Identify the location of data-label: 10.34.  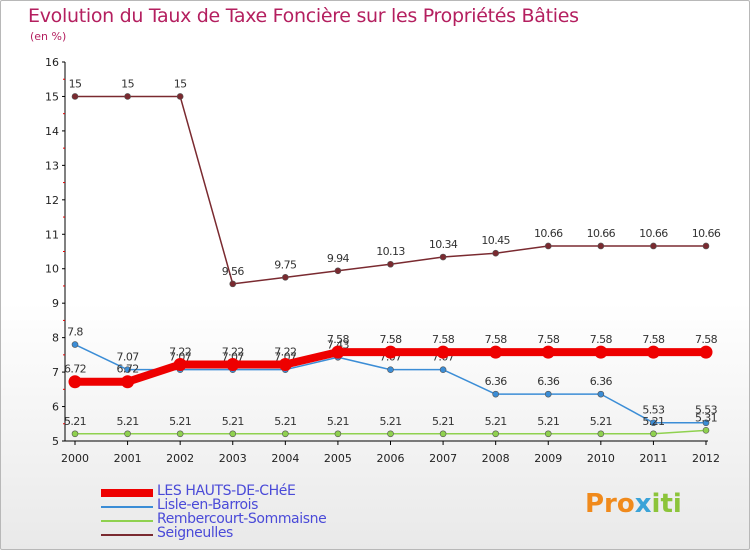
(443, 244).